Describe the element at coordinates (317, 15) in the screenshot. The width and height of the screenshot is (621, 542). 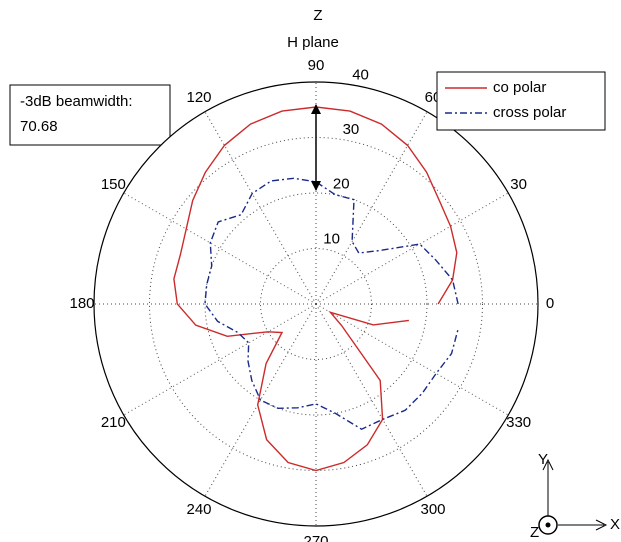
I see `axis-label: Z` at that location.